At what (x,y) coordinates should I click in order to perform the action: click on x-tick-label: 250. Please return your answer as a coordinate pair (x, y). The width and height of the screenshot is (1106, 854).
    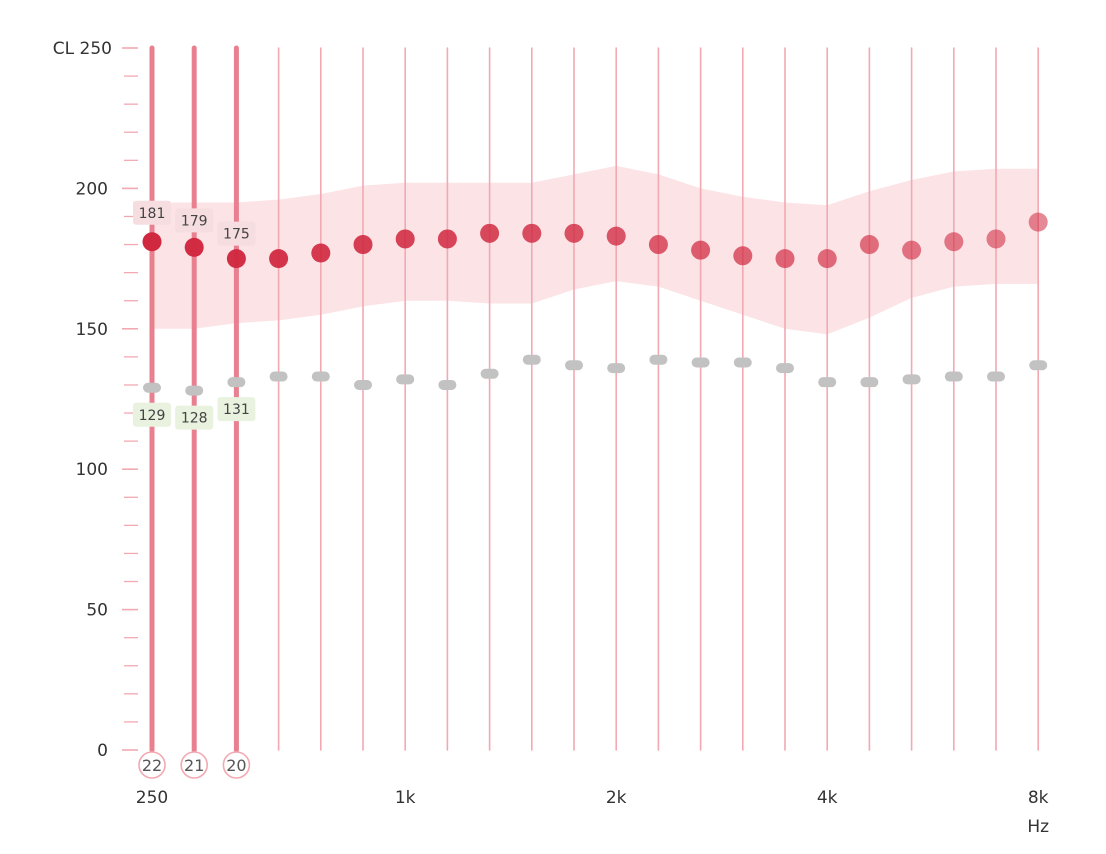
    Looking at the image, I should click on (152, 798).